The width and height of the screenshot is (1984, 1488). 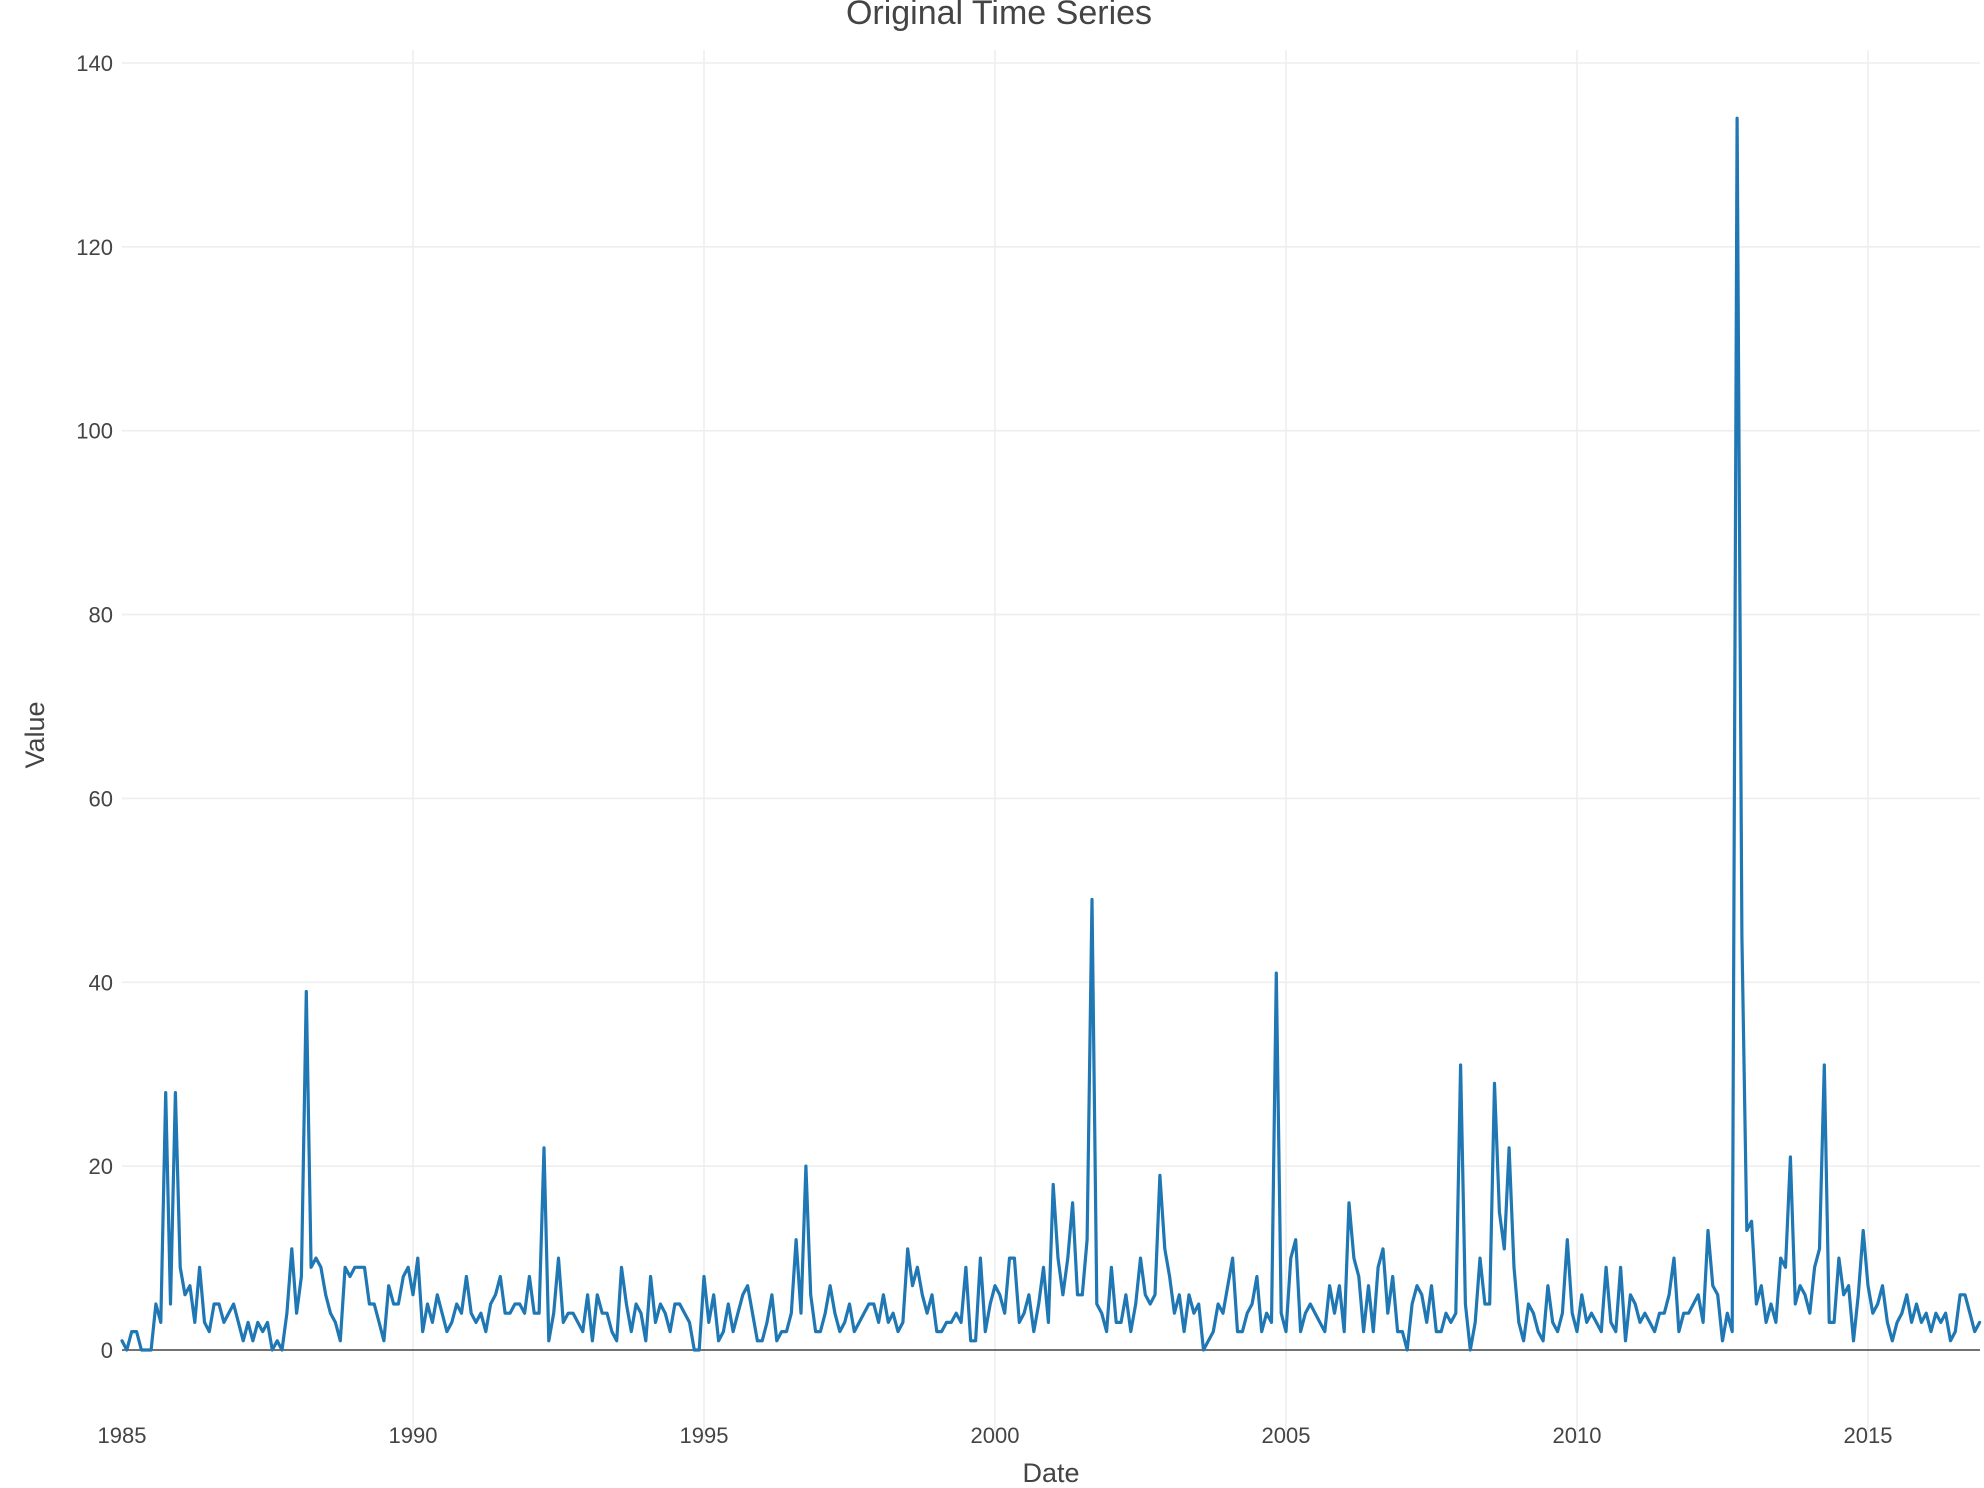 What do you see at coordinates (101, 798) in the screenshot?
I see `y-tick-label: 60` at bounding box center [101, 798].